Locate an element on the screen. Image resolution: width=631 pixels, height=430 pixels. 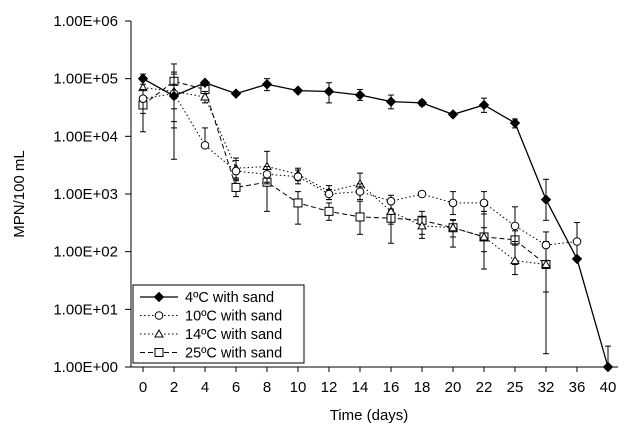
legend-label: 25ºC with sand is located at coordinates (233, 354).